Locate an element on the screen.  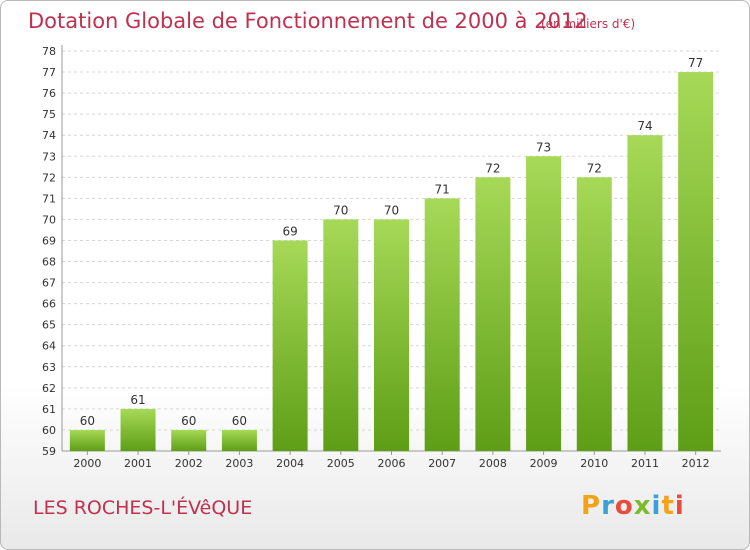
commune-name: LES ROCHES-L'ÉVêQUE is located at coordinates (143, 508).